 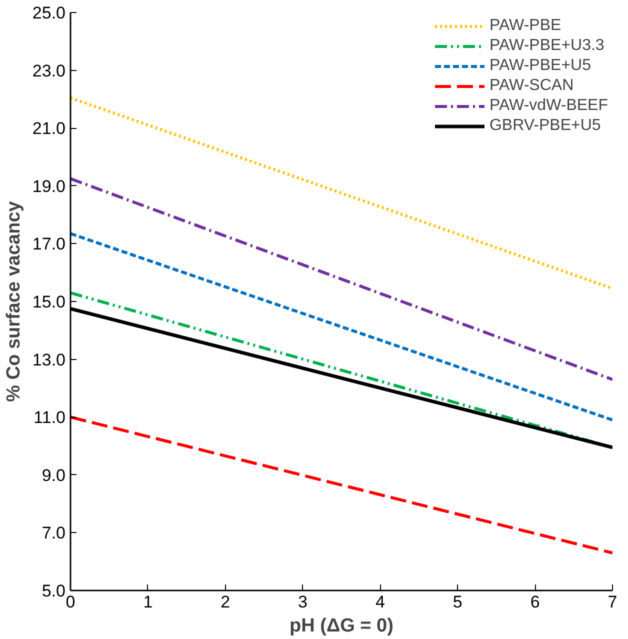 What do you see at coordinates (342, 626) in the screenshot?
I see `x-axis-title: pH (ΔG = 0)` at bounding box center [342, 626].